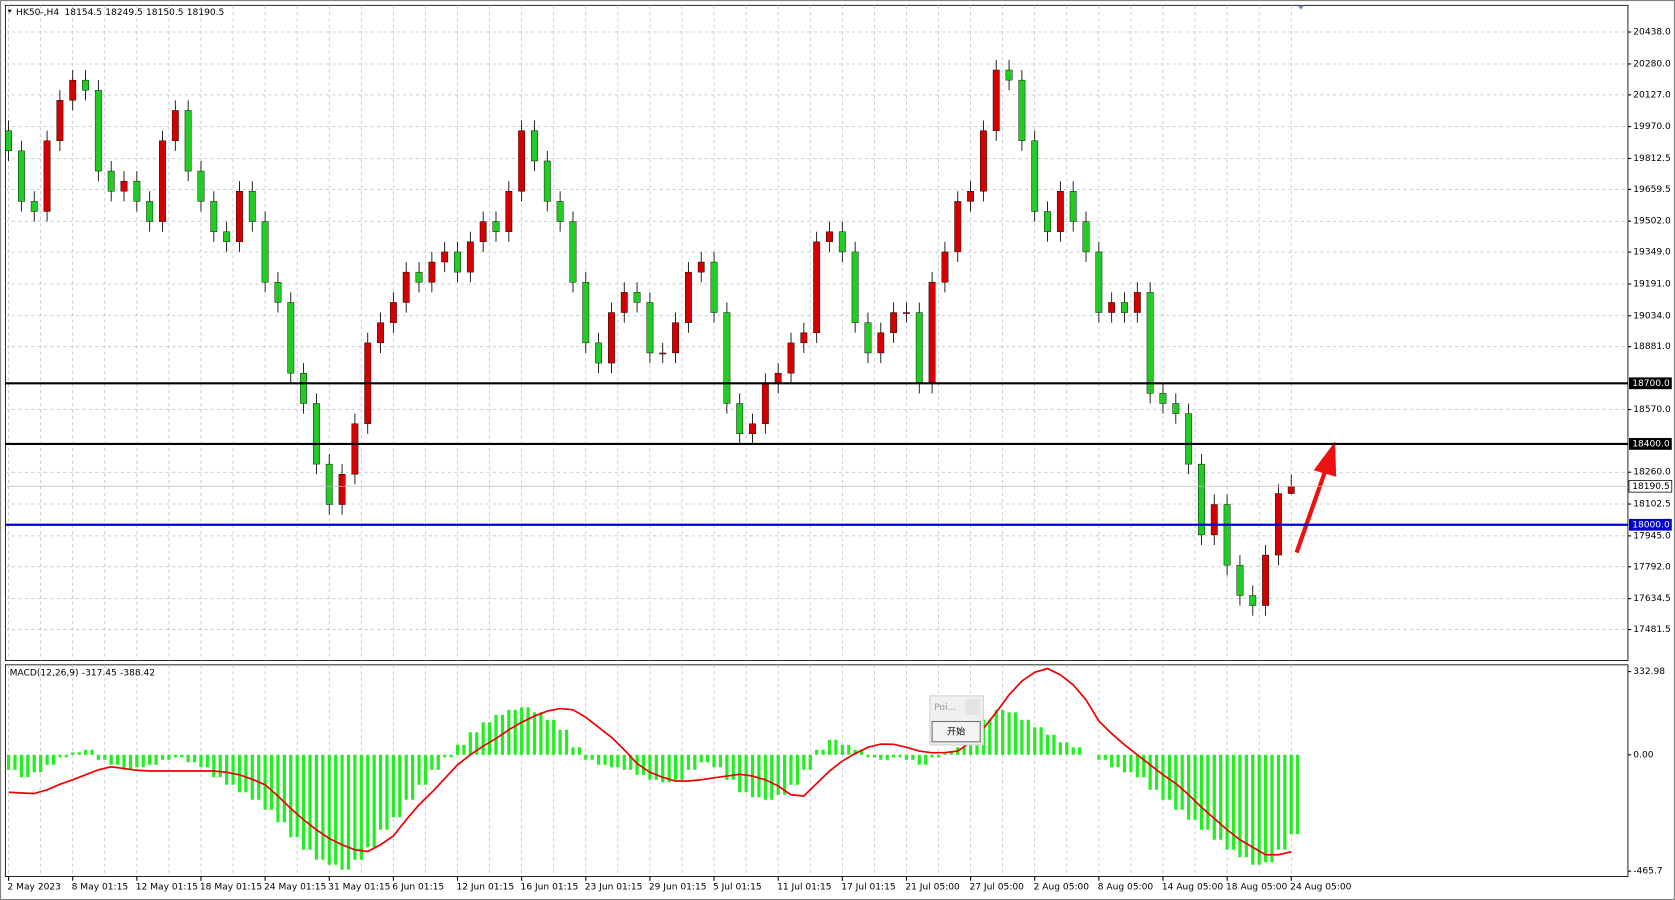  I want to click on y-tick-label: 19659.5, so click(1652, 190).